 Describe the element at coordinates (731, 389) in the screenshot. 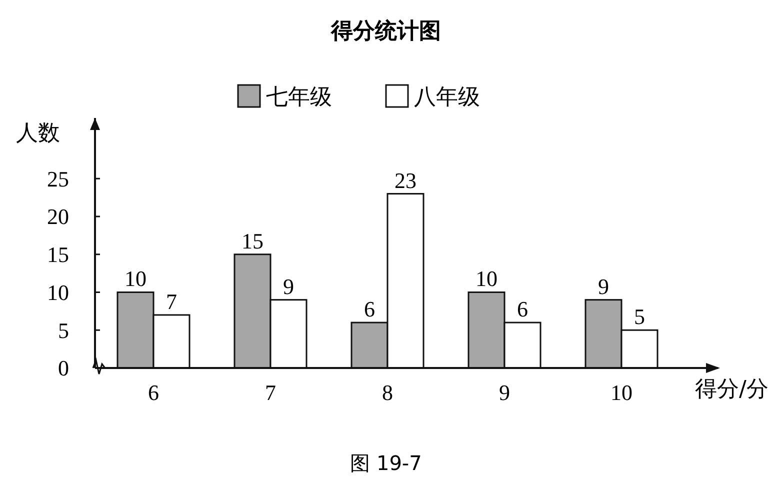

I see `x-axis-title: 得分/分` at that location.